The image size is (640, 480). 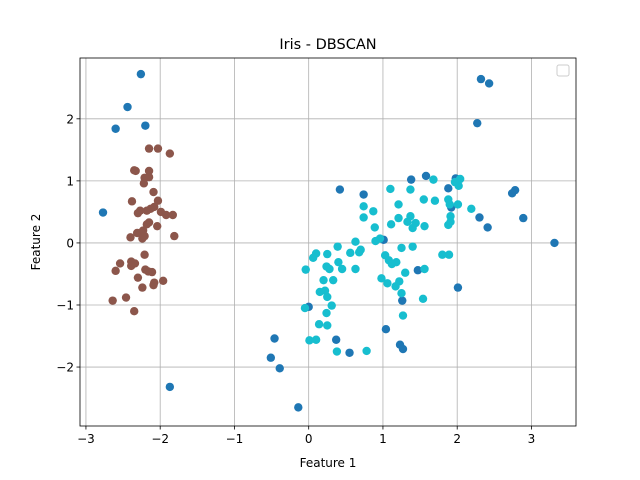 I want to click on x-axis-ticks: −3 −2 −1 0 1 2 3, so click(x=306, y=436).